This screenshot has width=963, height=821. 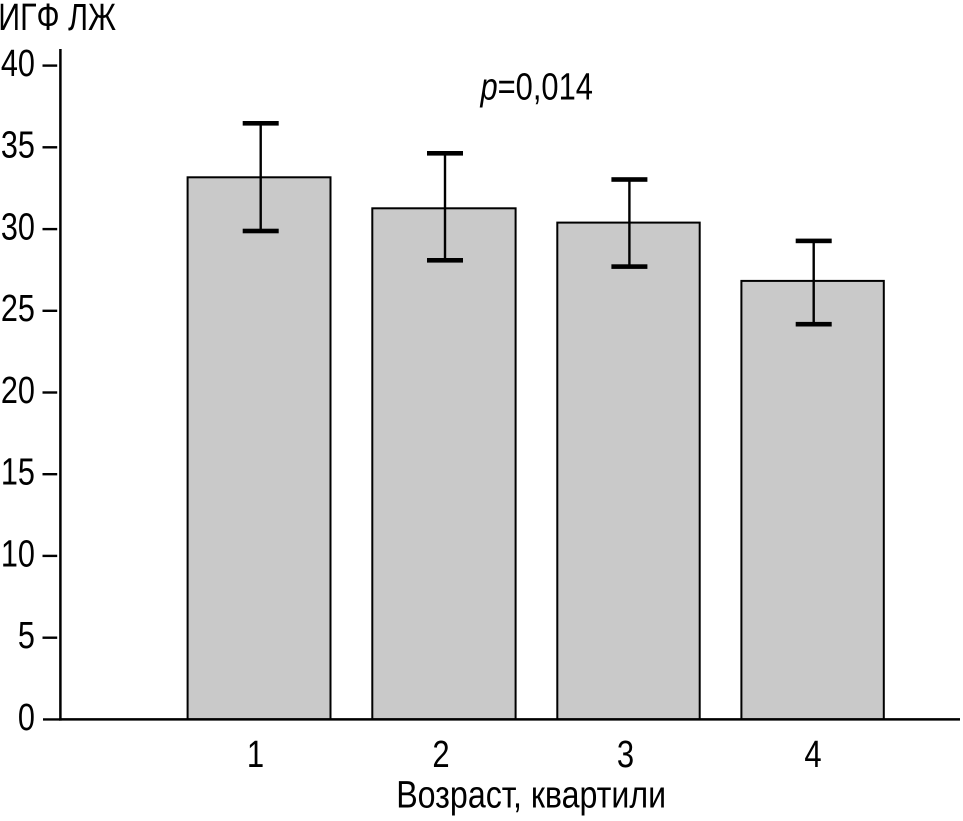 I want to click on svg-text: p=0,014, so click(x=536, y=87).